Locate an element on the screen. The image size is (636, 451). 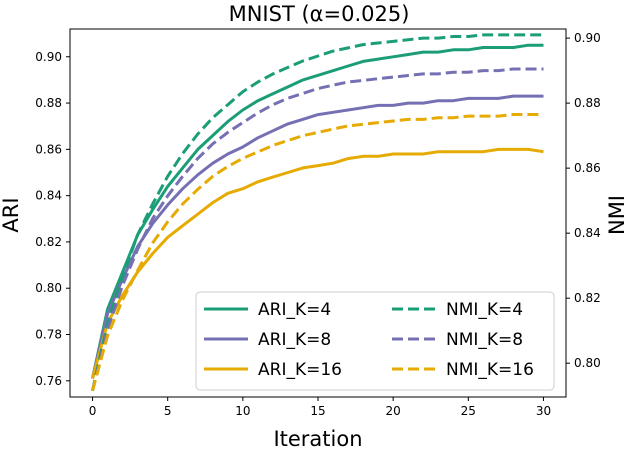
x-axis: 0 5 10 15 20 25 30 is located at coordinates (320, 407).